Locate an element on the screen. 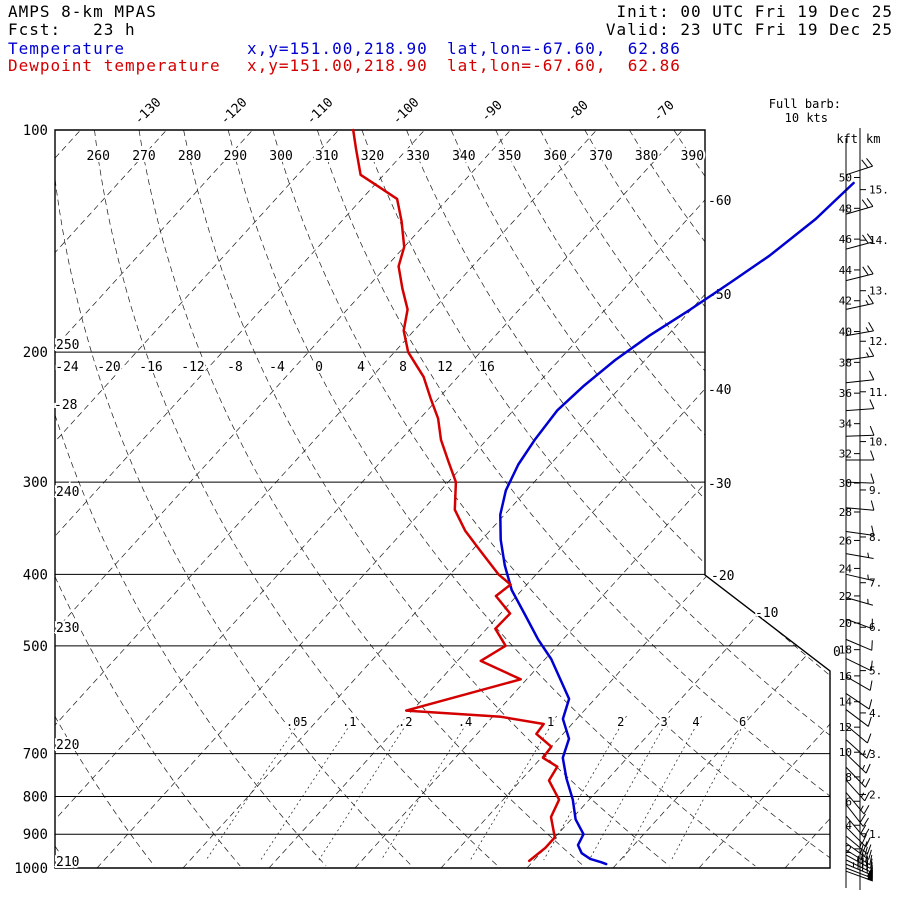  right-isotherm-label: -40 is located at coordinates (719, 390).